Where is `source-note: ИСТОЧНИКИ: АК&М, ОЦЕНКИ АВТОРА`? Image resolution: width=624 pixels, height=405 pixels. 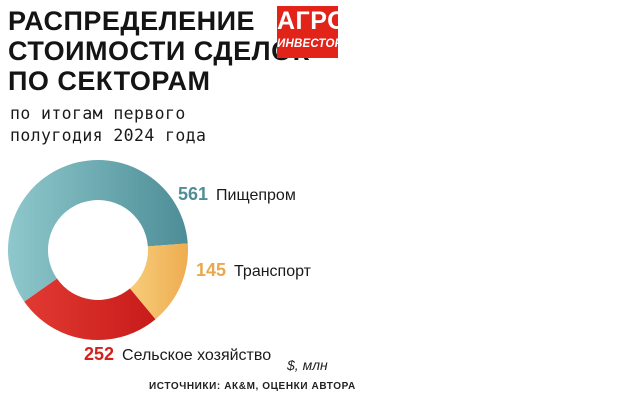 source-note: ИСТОЧНИКИ: АК&М, ОЦЕНКИ АВТОРА is located at coordinates (252, 386).